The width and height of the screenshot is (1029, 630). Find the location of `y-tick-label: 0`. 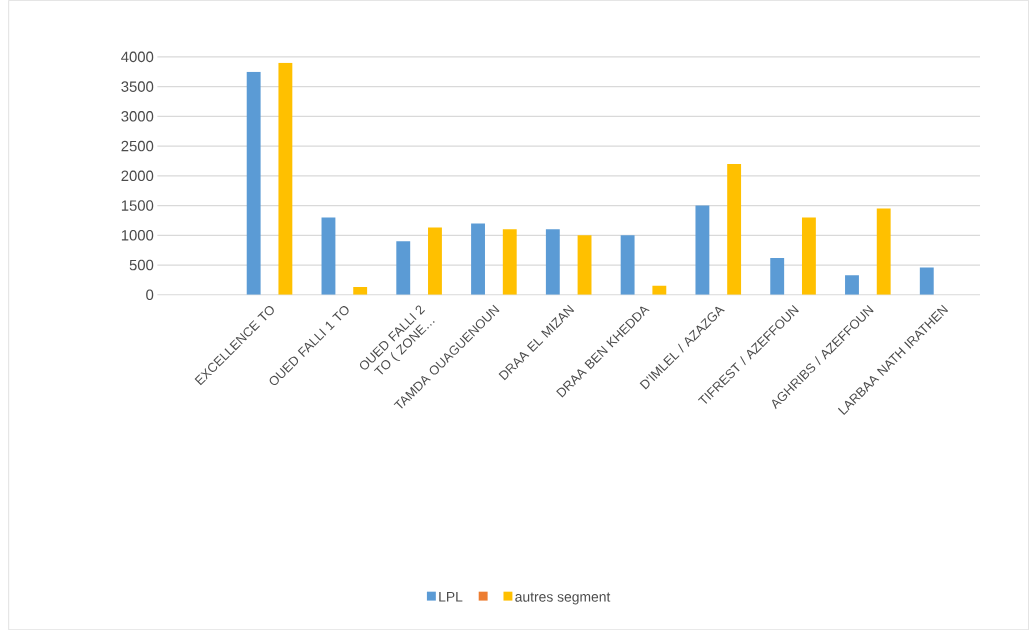

y-tick-label: 0 is located at coordinates (150, 294).